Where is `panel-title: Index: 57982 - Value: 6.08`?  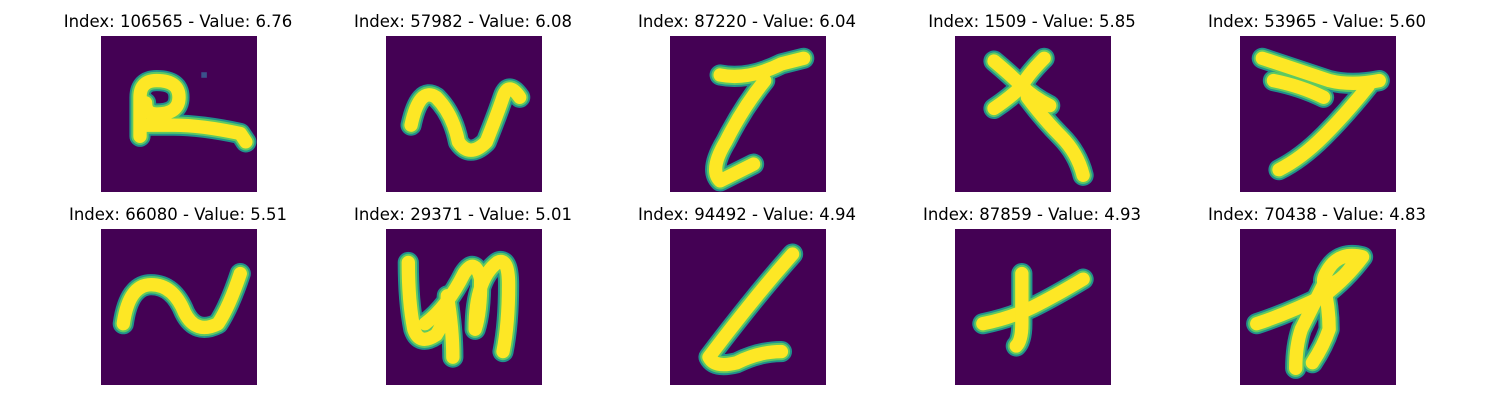
panel-title: Index: 57982 - Value: 6.08 is located at coordinates (462, 21).